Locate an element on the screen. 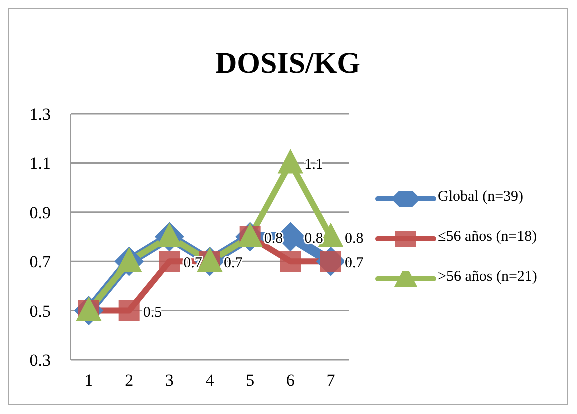  x-tick-label: 4 is located at coordinates (210, 380).